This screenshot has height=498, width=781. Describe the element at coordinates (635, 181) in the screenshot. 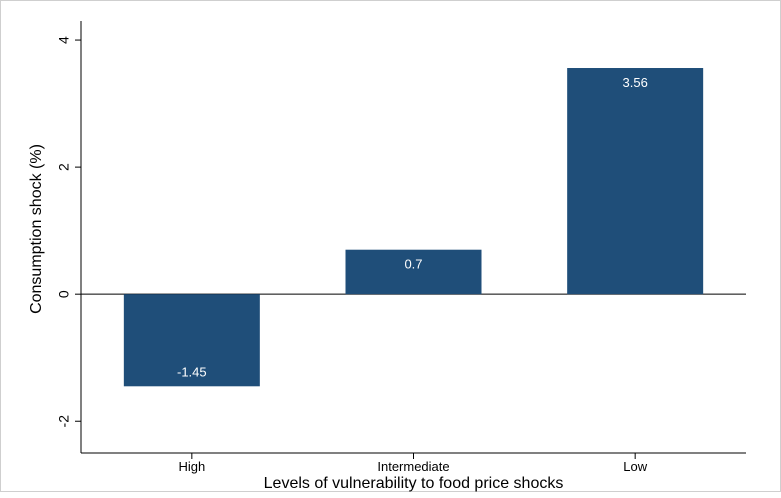

I see `bar-low` at that location.